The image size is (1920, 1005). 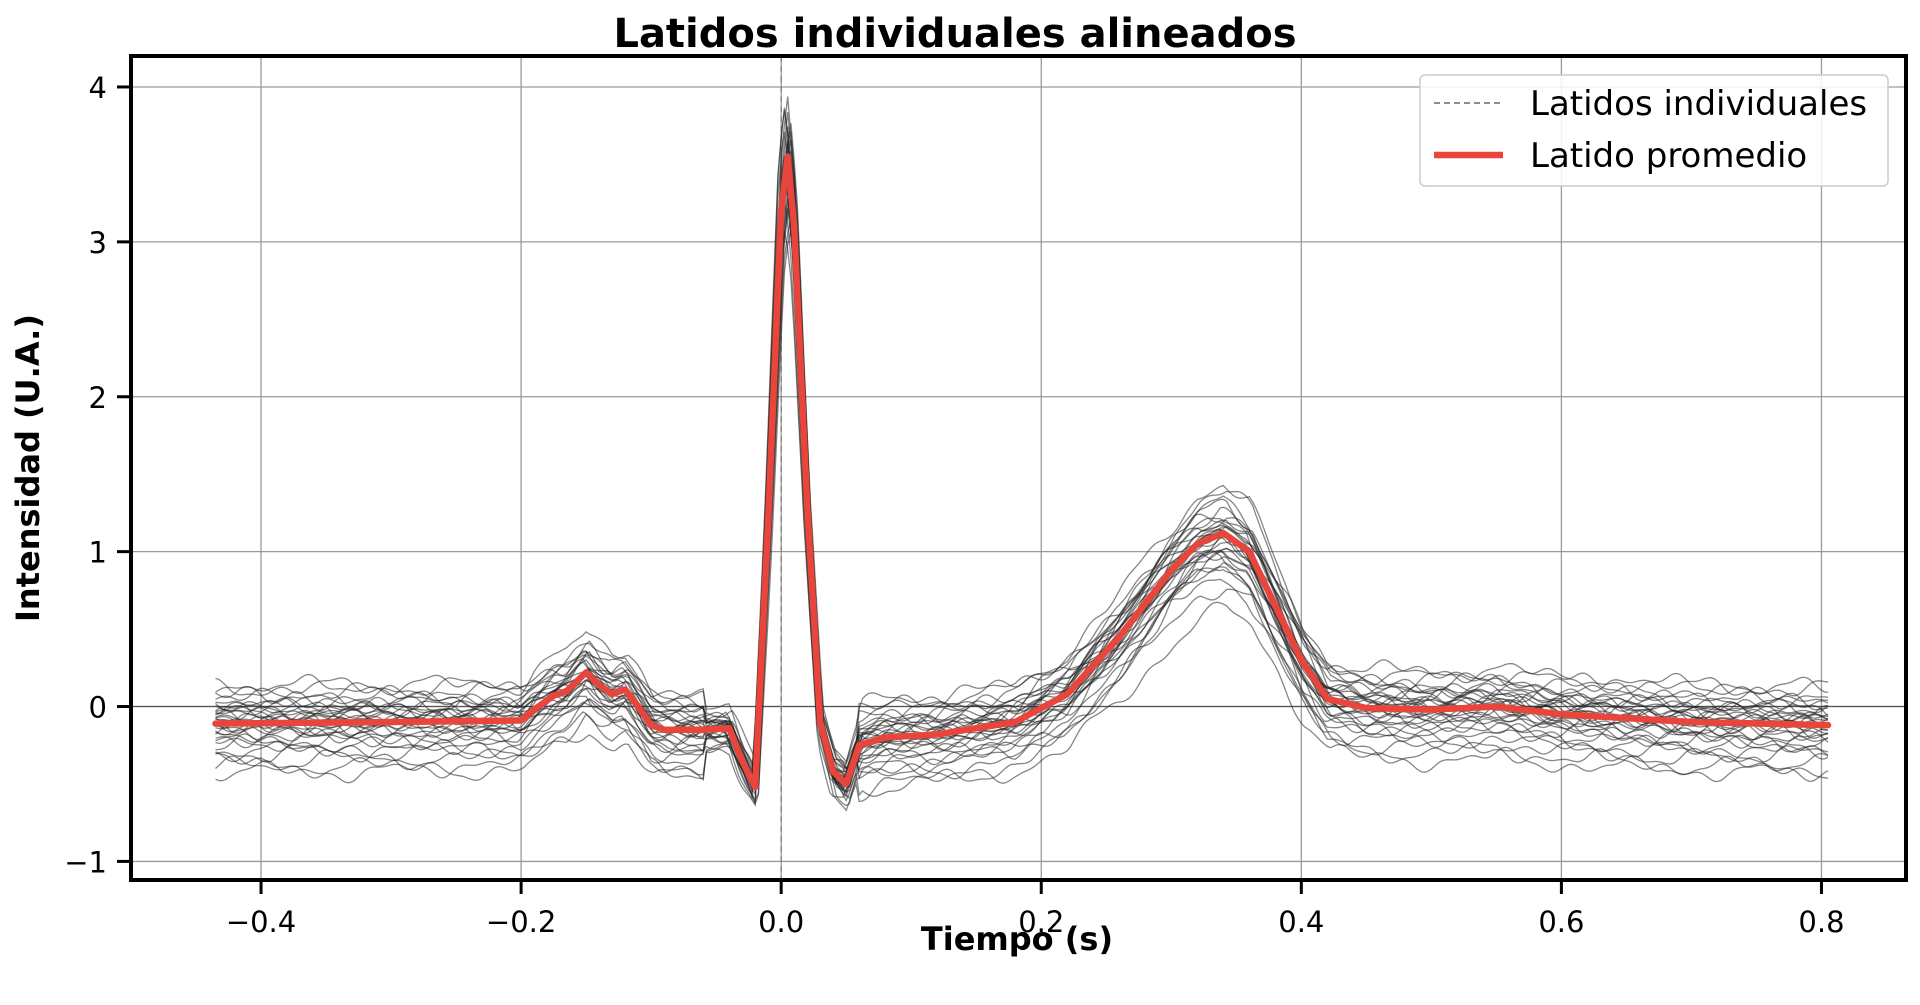 What do you see at coordinates (781, 922) in the screenshot?
I see `x-tick-label: 0.0` at bounding box center [781, 922].